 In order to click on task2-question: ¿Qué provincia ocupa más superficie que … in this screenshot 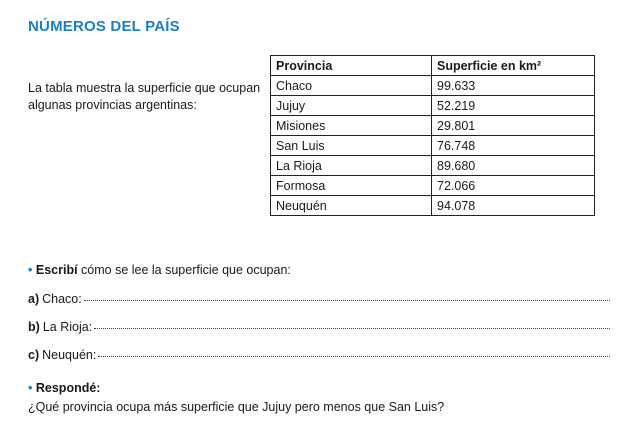, I will do `click(236, 407)`.